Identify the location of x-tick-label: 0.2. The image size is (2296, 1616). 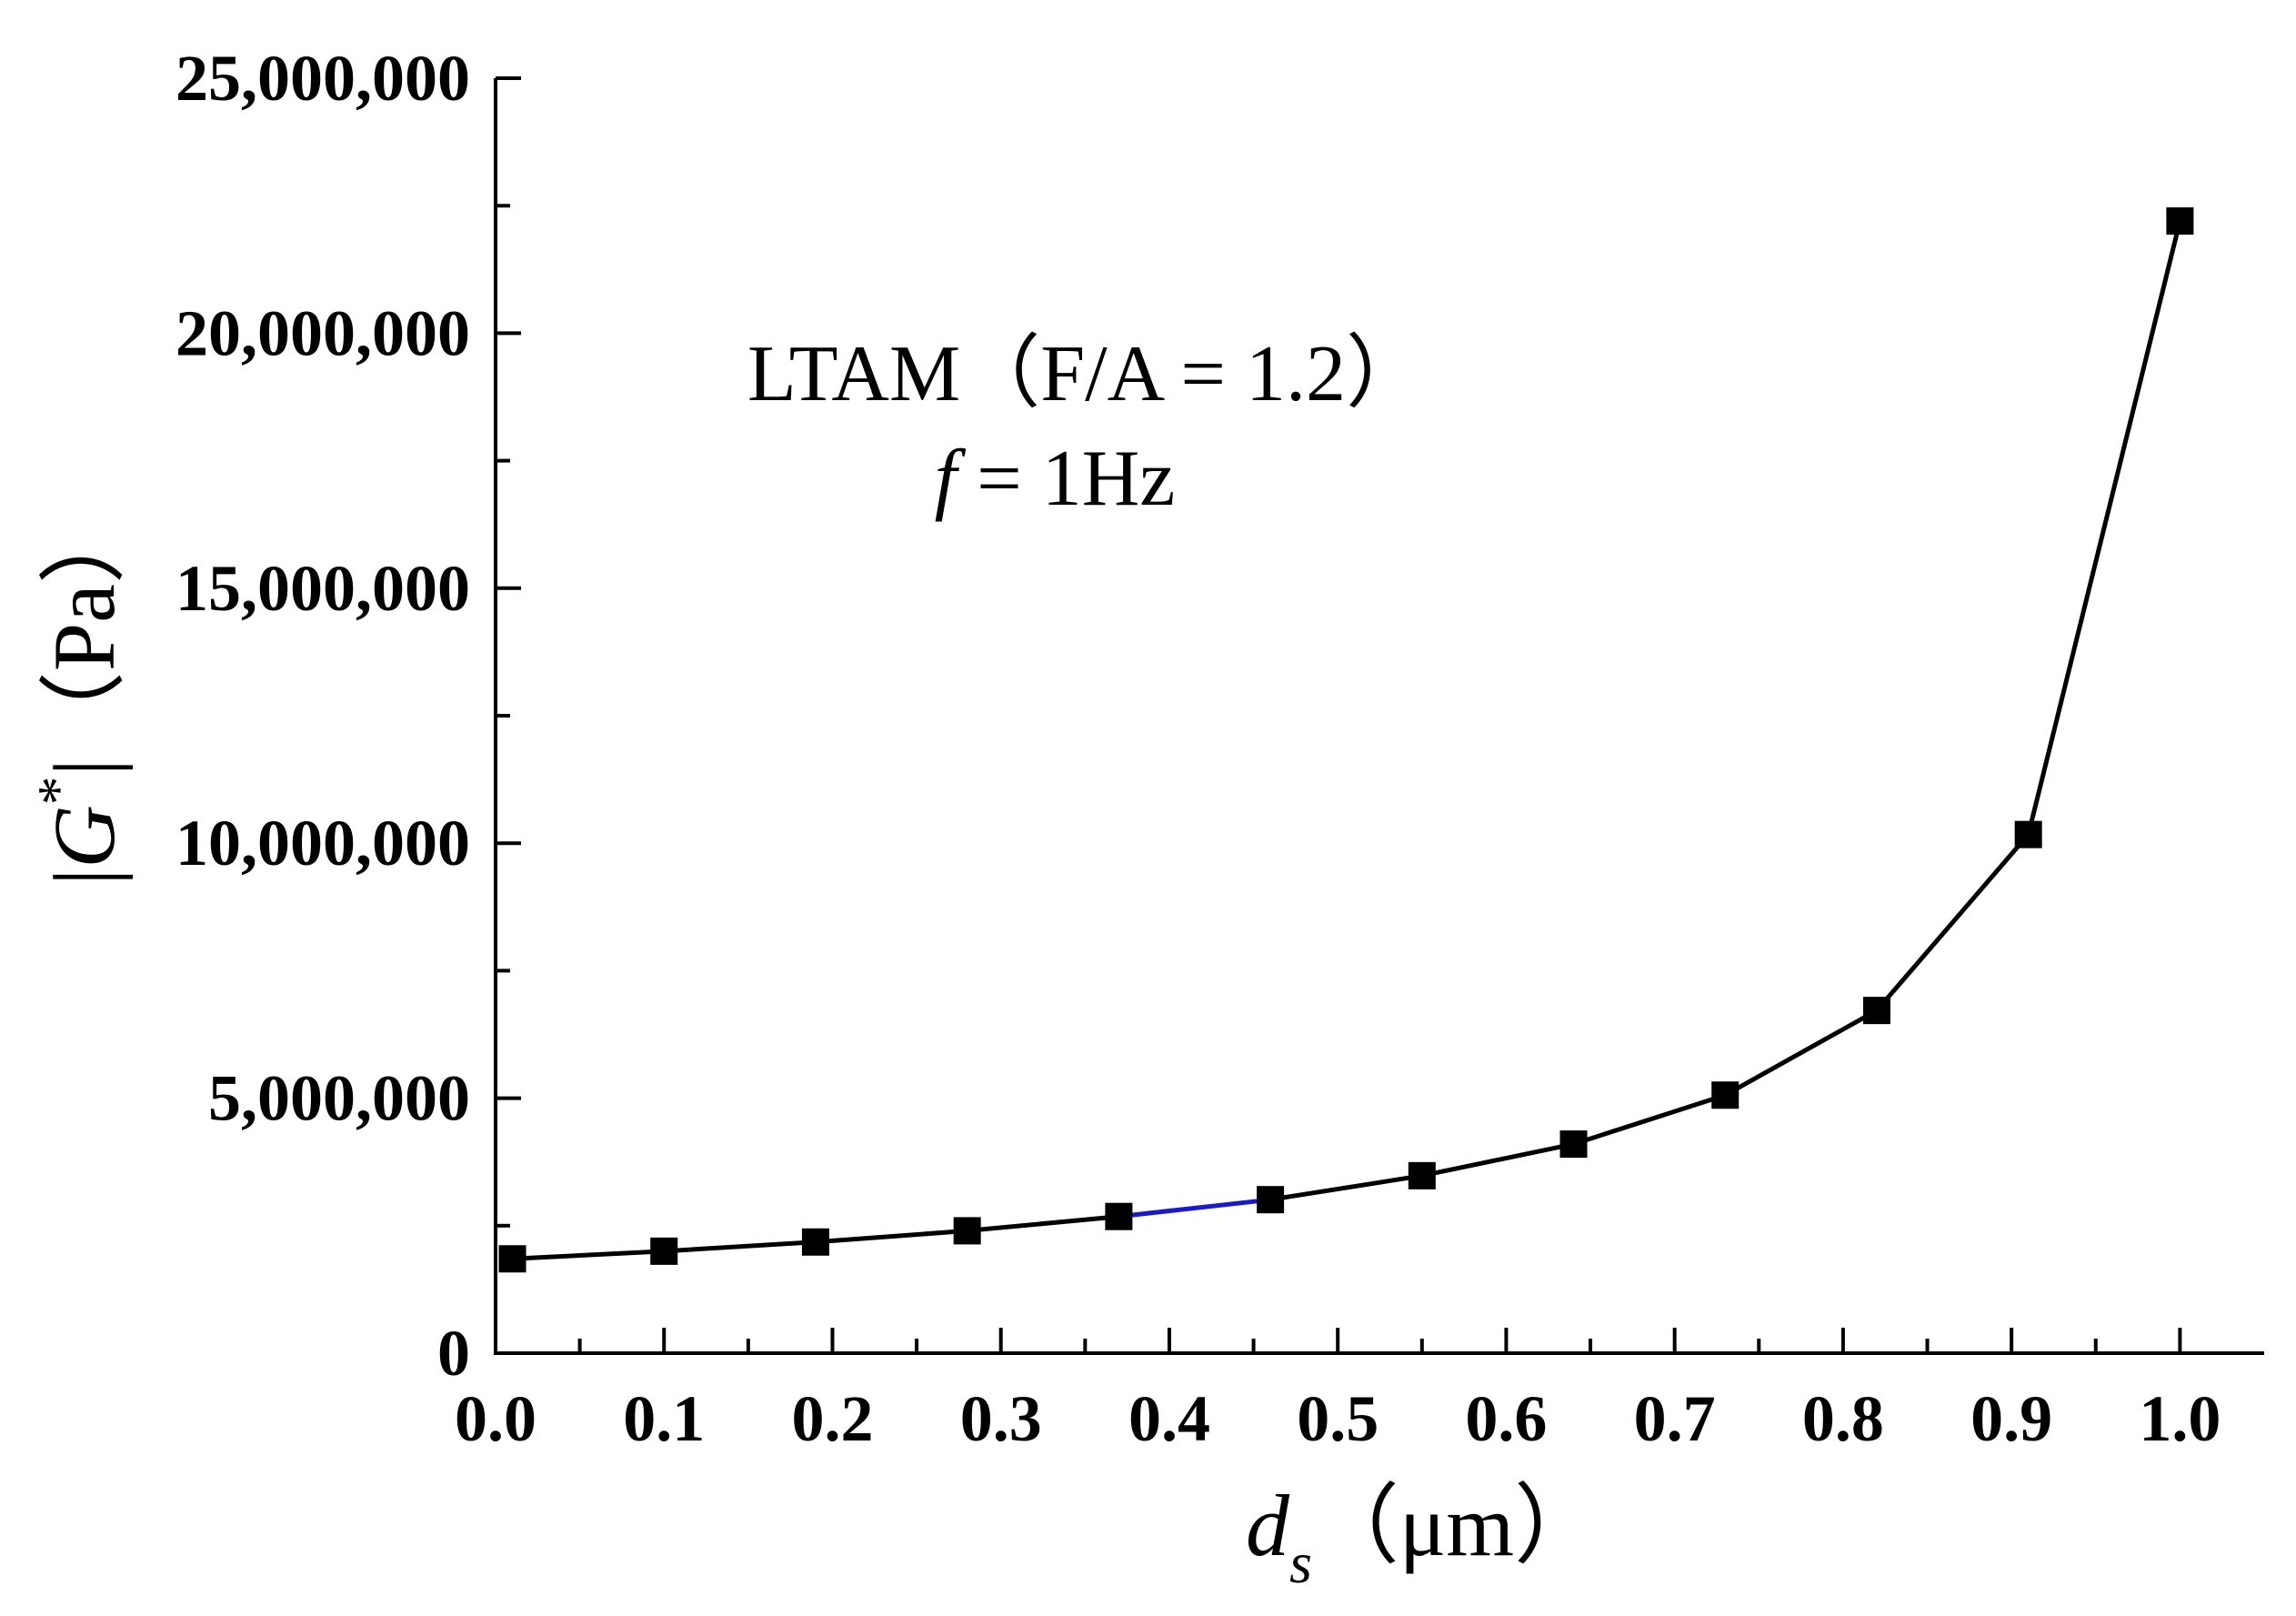
(832, 1418).